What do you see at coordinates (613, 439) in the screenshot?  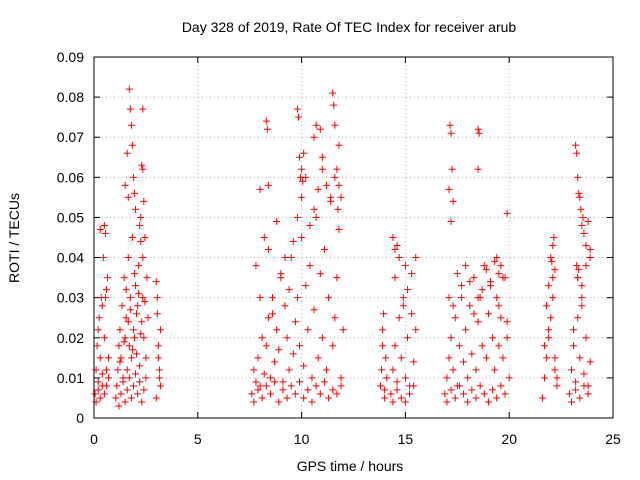 I see `x-tick-label: 25` at bounding box center [613, 439].